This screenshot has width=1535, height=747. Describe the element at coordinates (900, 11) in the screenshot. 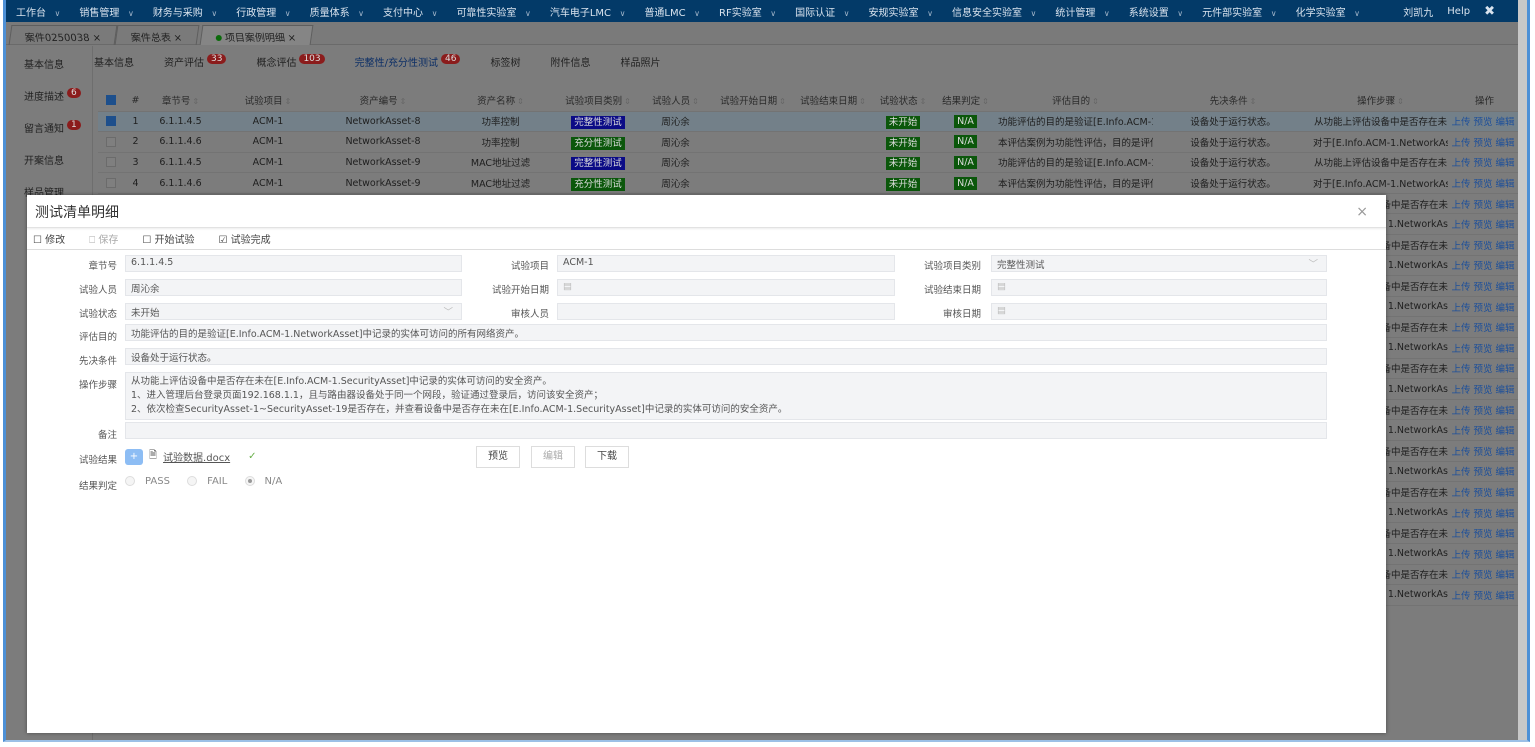

I see `nav-item: 安规实验室` at that location.